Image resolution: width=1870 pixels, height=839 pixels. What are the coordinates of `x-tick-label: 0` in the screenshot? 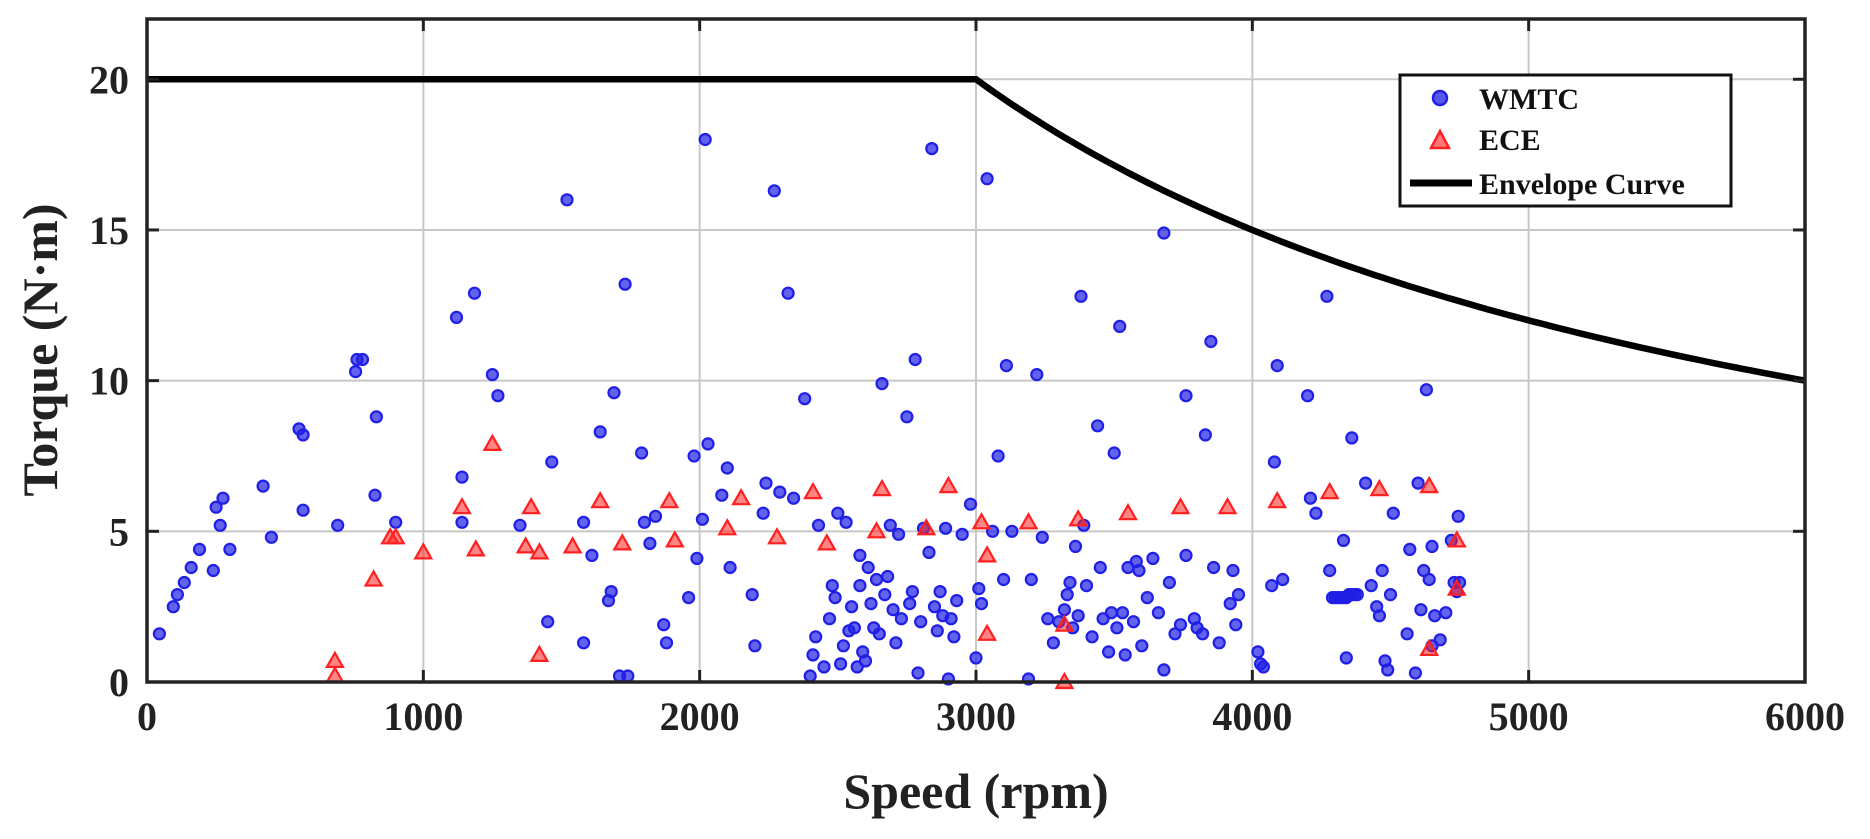 It's located at (147, 716).